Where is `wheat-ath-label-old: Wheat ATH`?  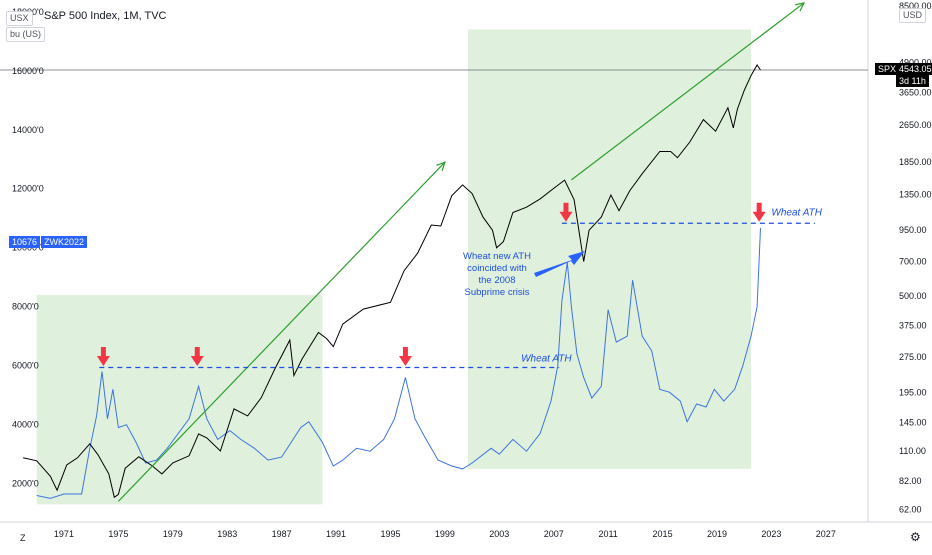 wheat-ath-label-old: Wheat ATH is located at coordinates (546, 358).